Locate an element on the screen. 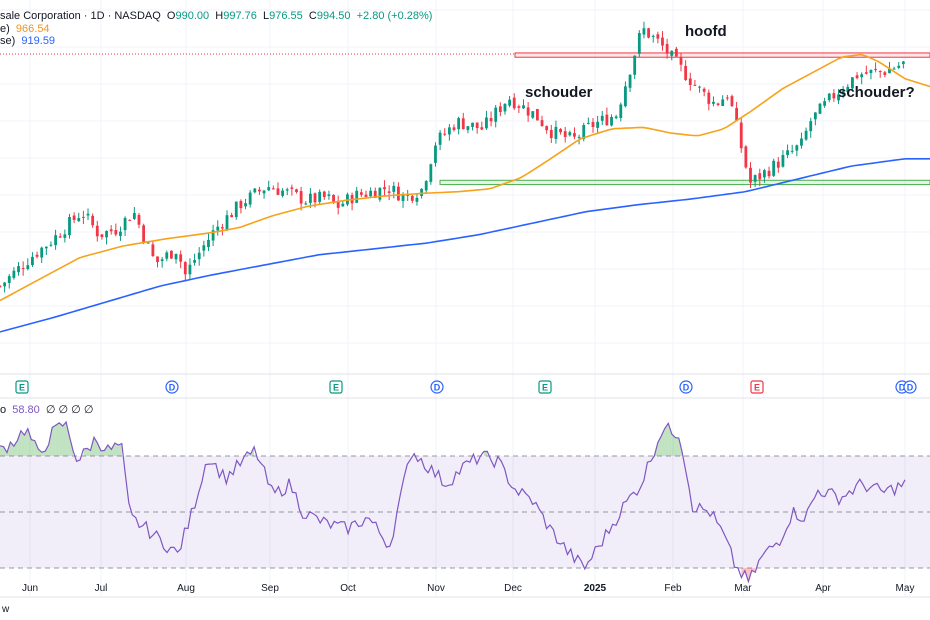 This screenshot has height=620, width=930. x-tick-label: Aug is located at coordinates (186, 588).